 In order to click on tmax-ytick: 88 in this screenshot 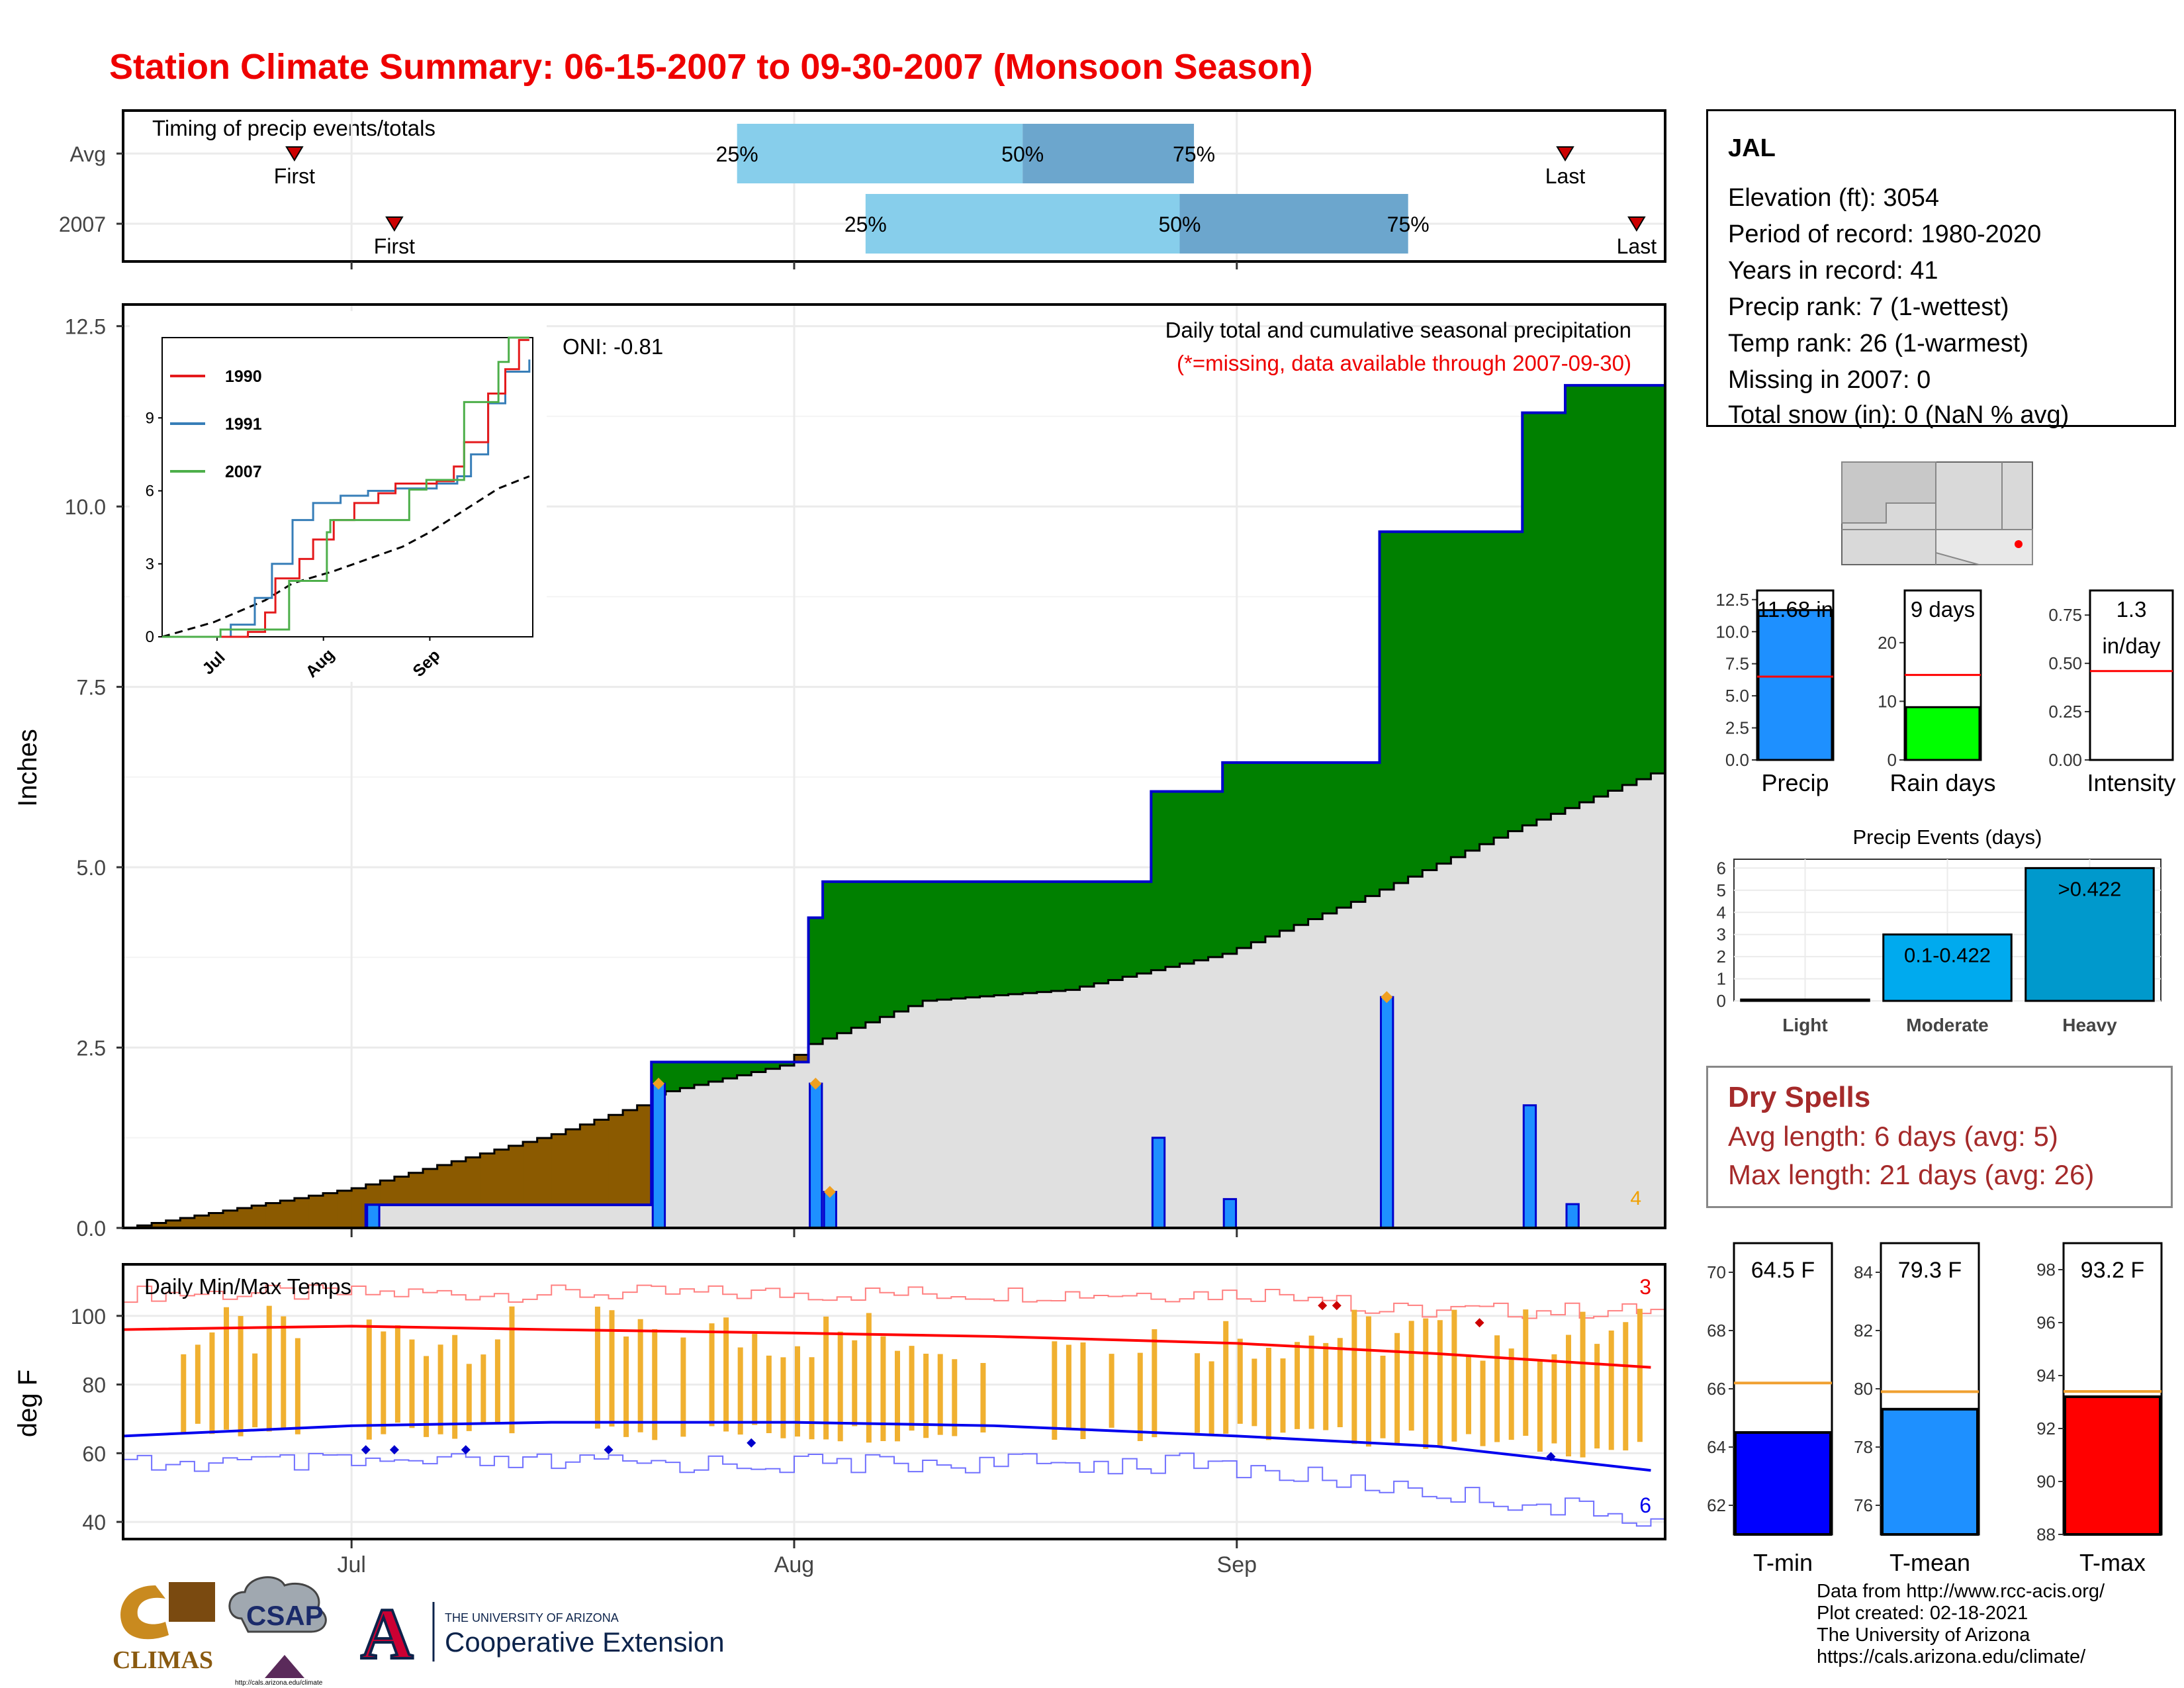, I will do `click(2046, 1534)`.